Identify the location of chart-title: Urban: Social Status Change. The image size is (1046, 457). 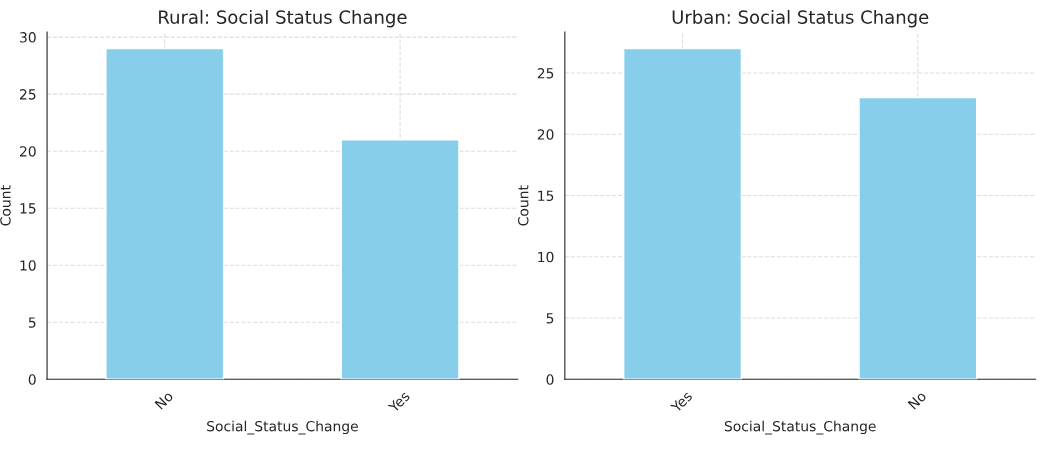
(800, 18).